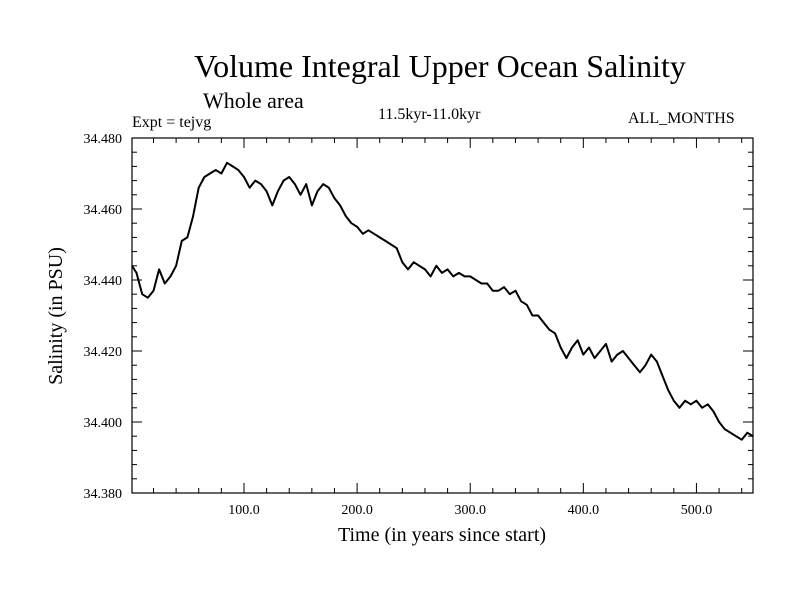  I want to click on x-tick-label: 200.0, so click(357, 510).